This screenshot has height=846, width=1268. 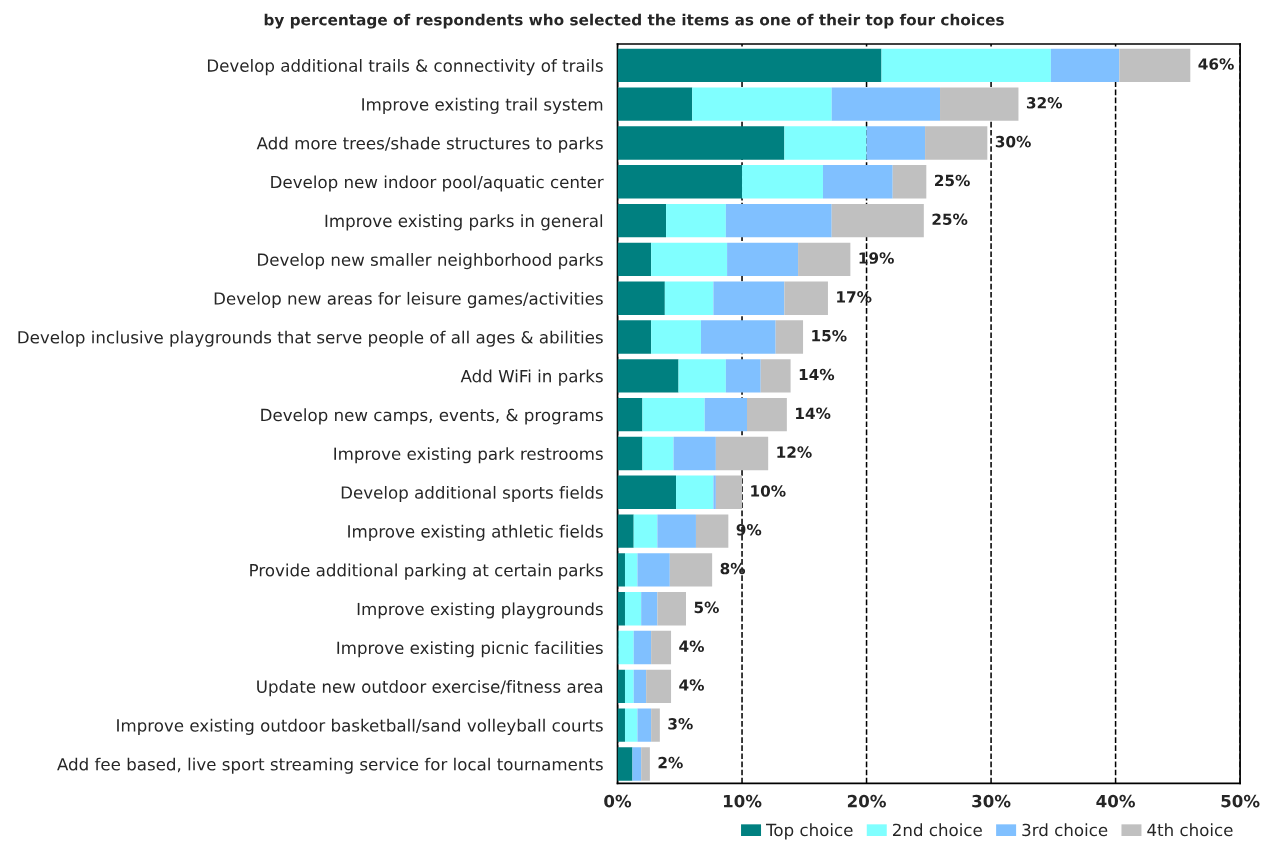 What do you see at coordinates (482, 105) in the screenshot?
I see `y-tick-label: Improve existing trail system` at bounding box center [482, 105].